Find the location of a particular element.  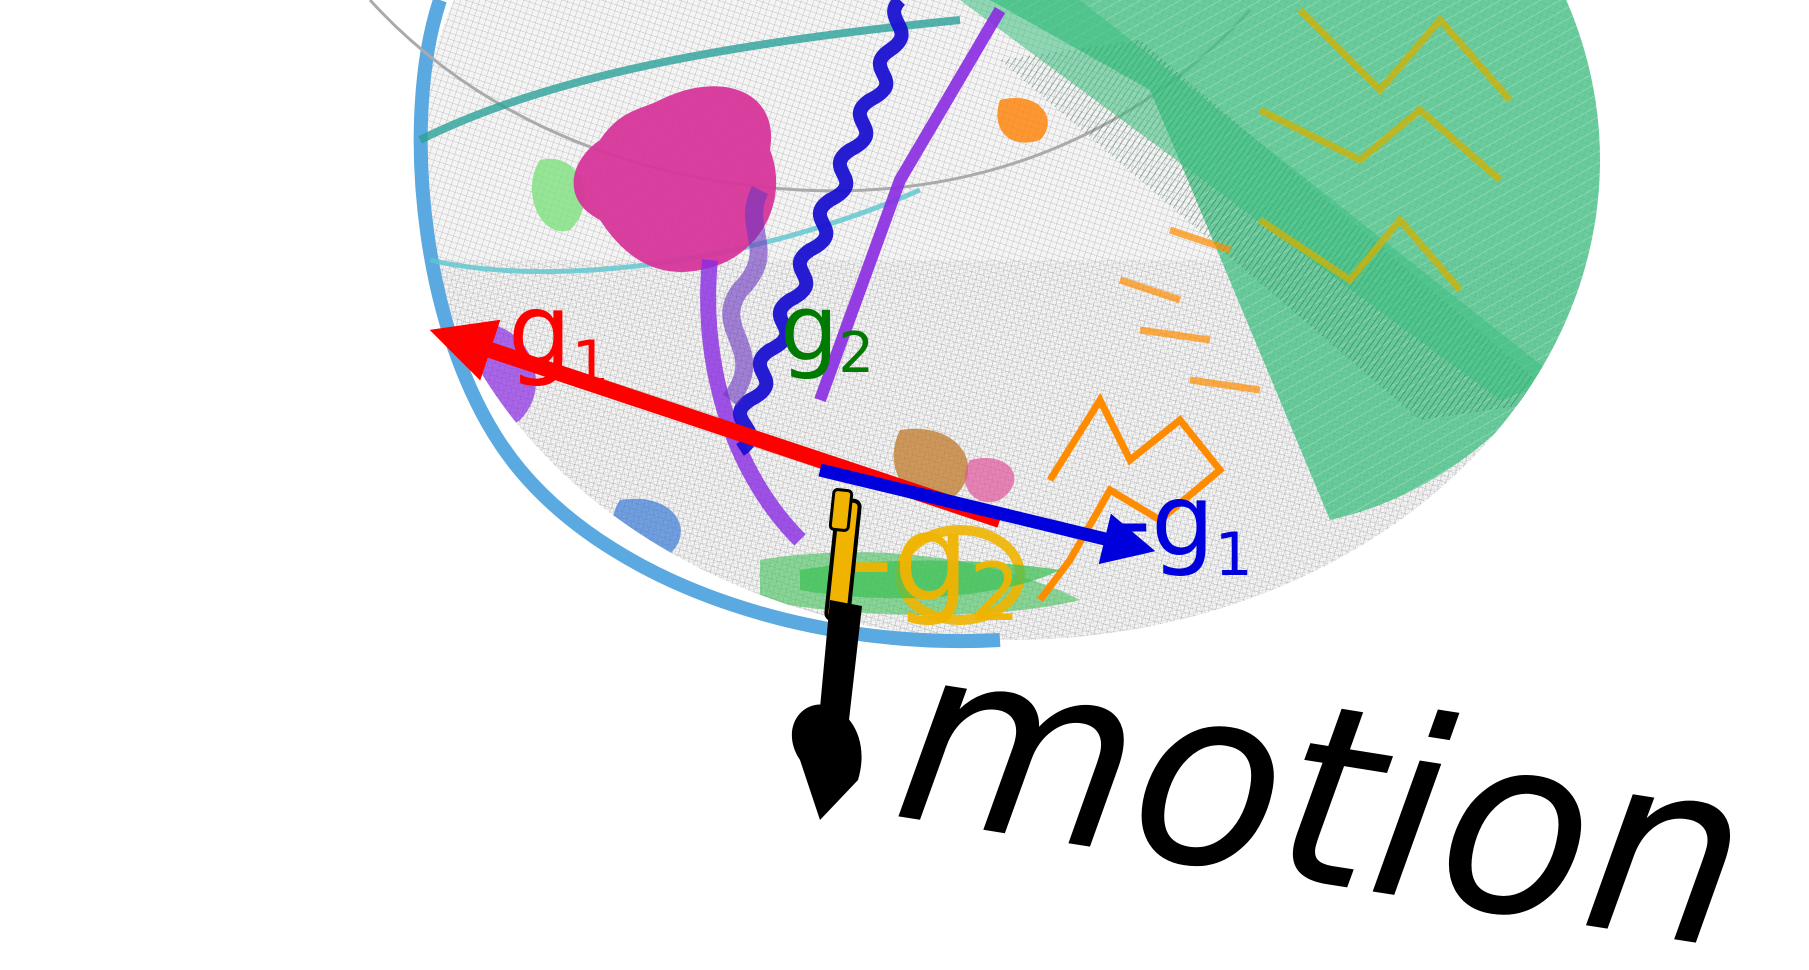

pen-cap is located at coordinates (841, 510).